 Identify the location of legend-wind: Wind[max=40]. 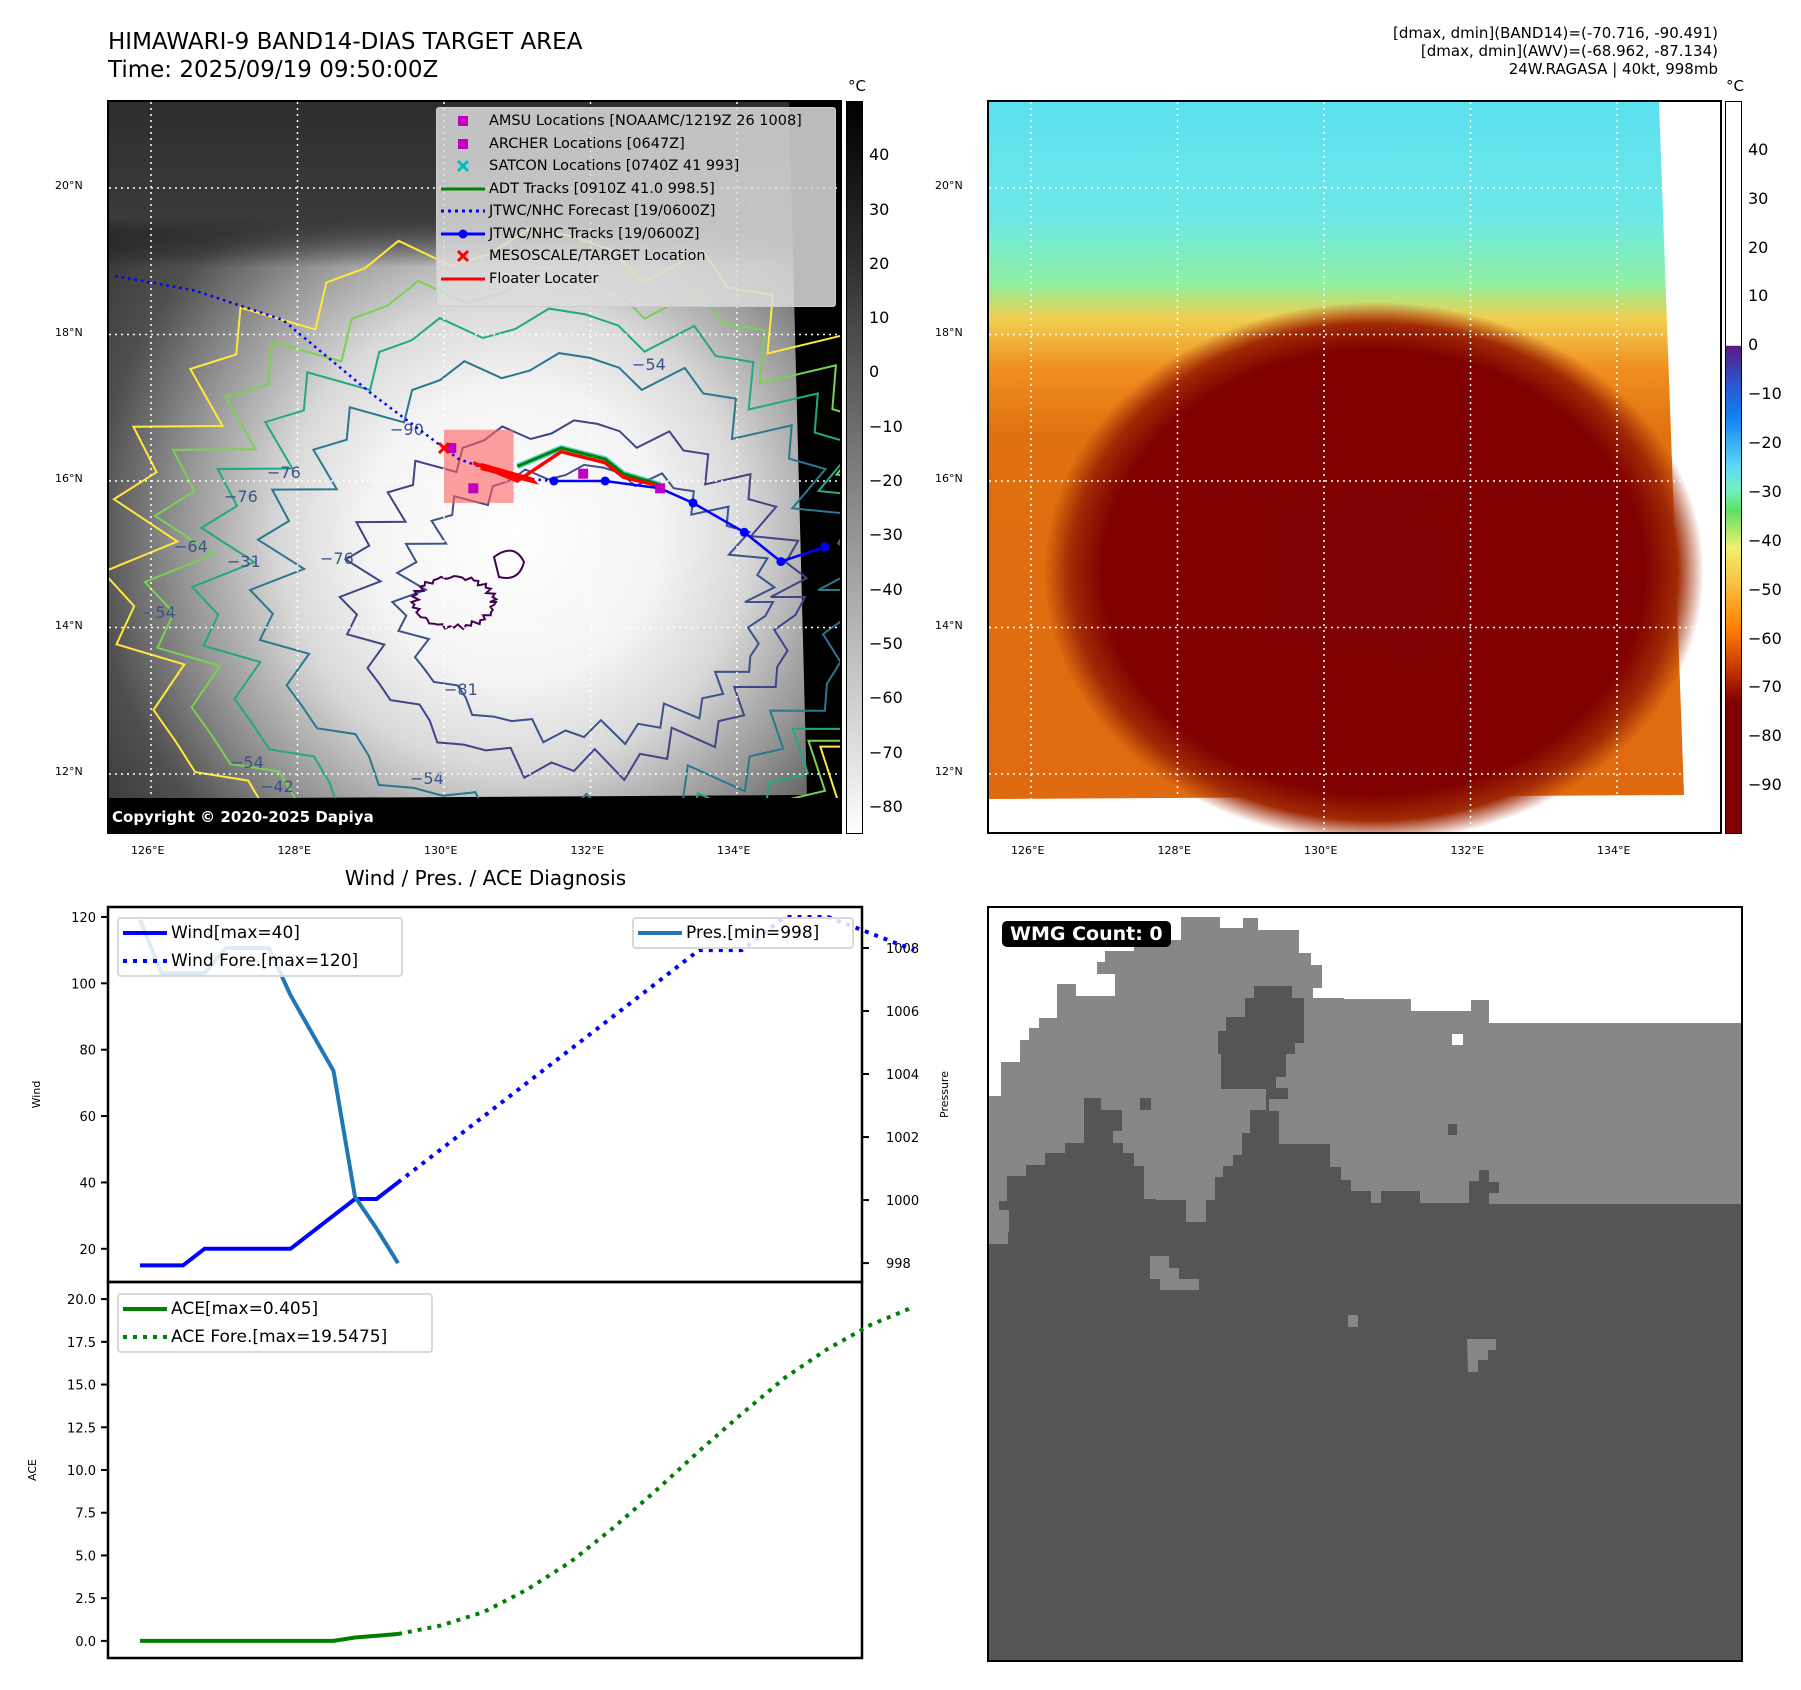
(260, 933).